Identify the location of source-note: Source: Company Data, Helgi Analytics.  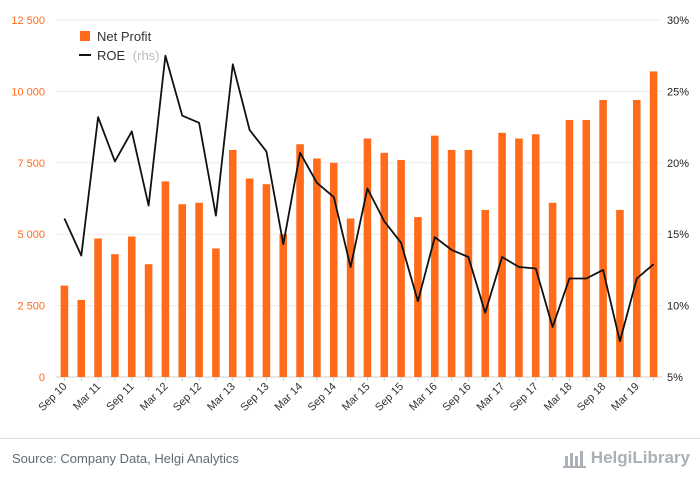
(125, 458).